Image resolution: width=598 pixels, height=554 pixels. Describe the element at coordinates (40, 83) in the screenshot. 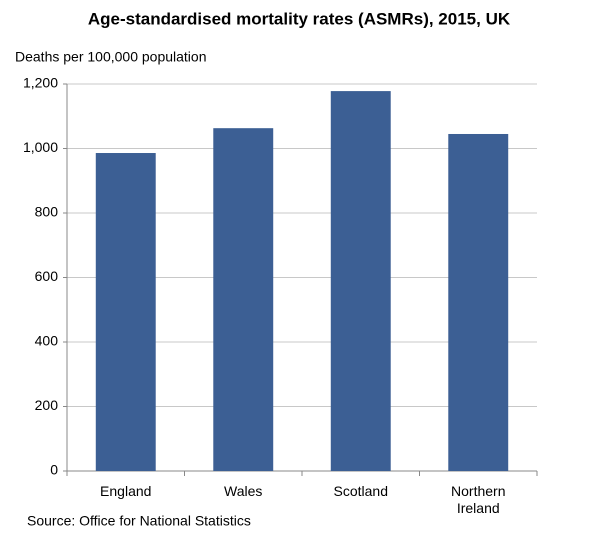

I see `y-tick-label: 1,200` at that location.